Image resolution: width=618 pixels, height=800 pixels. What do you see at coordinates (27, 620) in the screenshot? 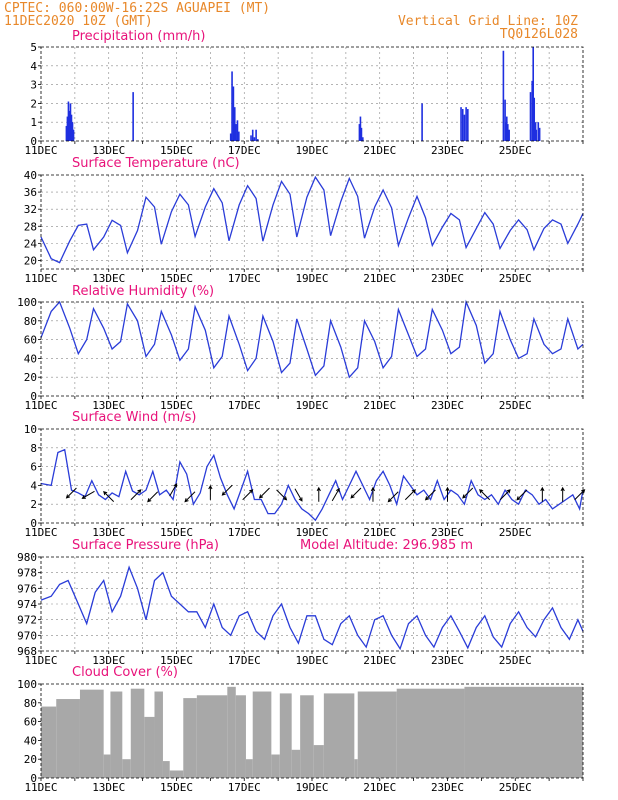
I see `y-tick-label: 972` at bounding box center [27, 620].